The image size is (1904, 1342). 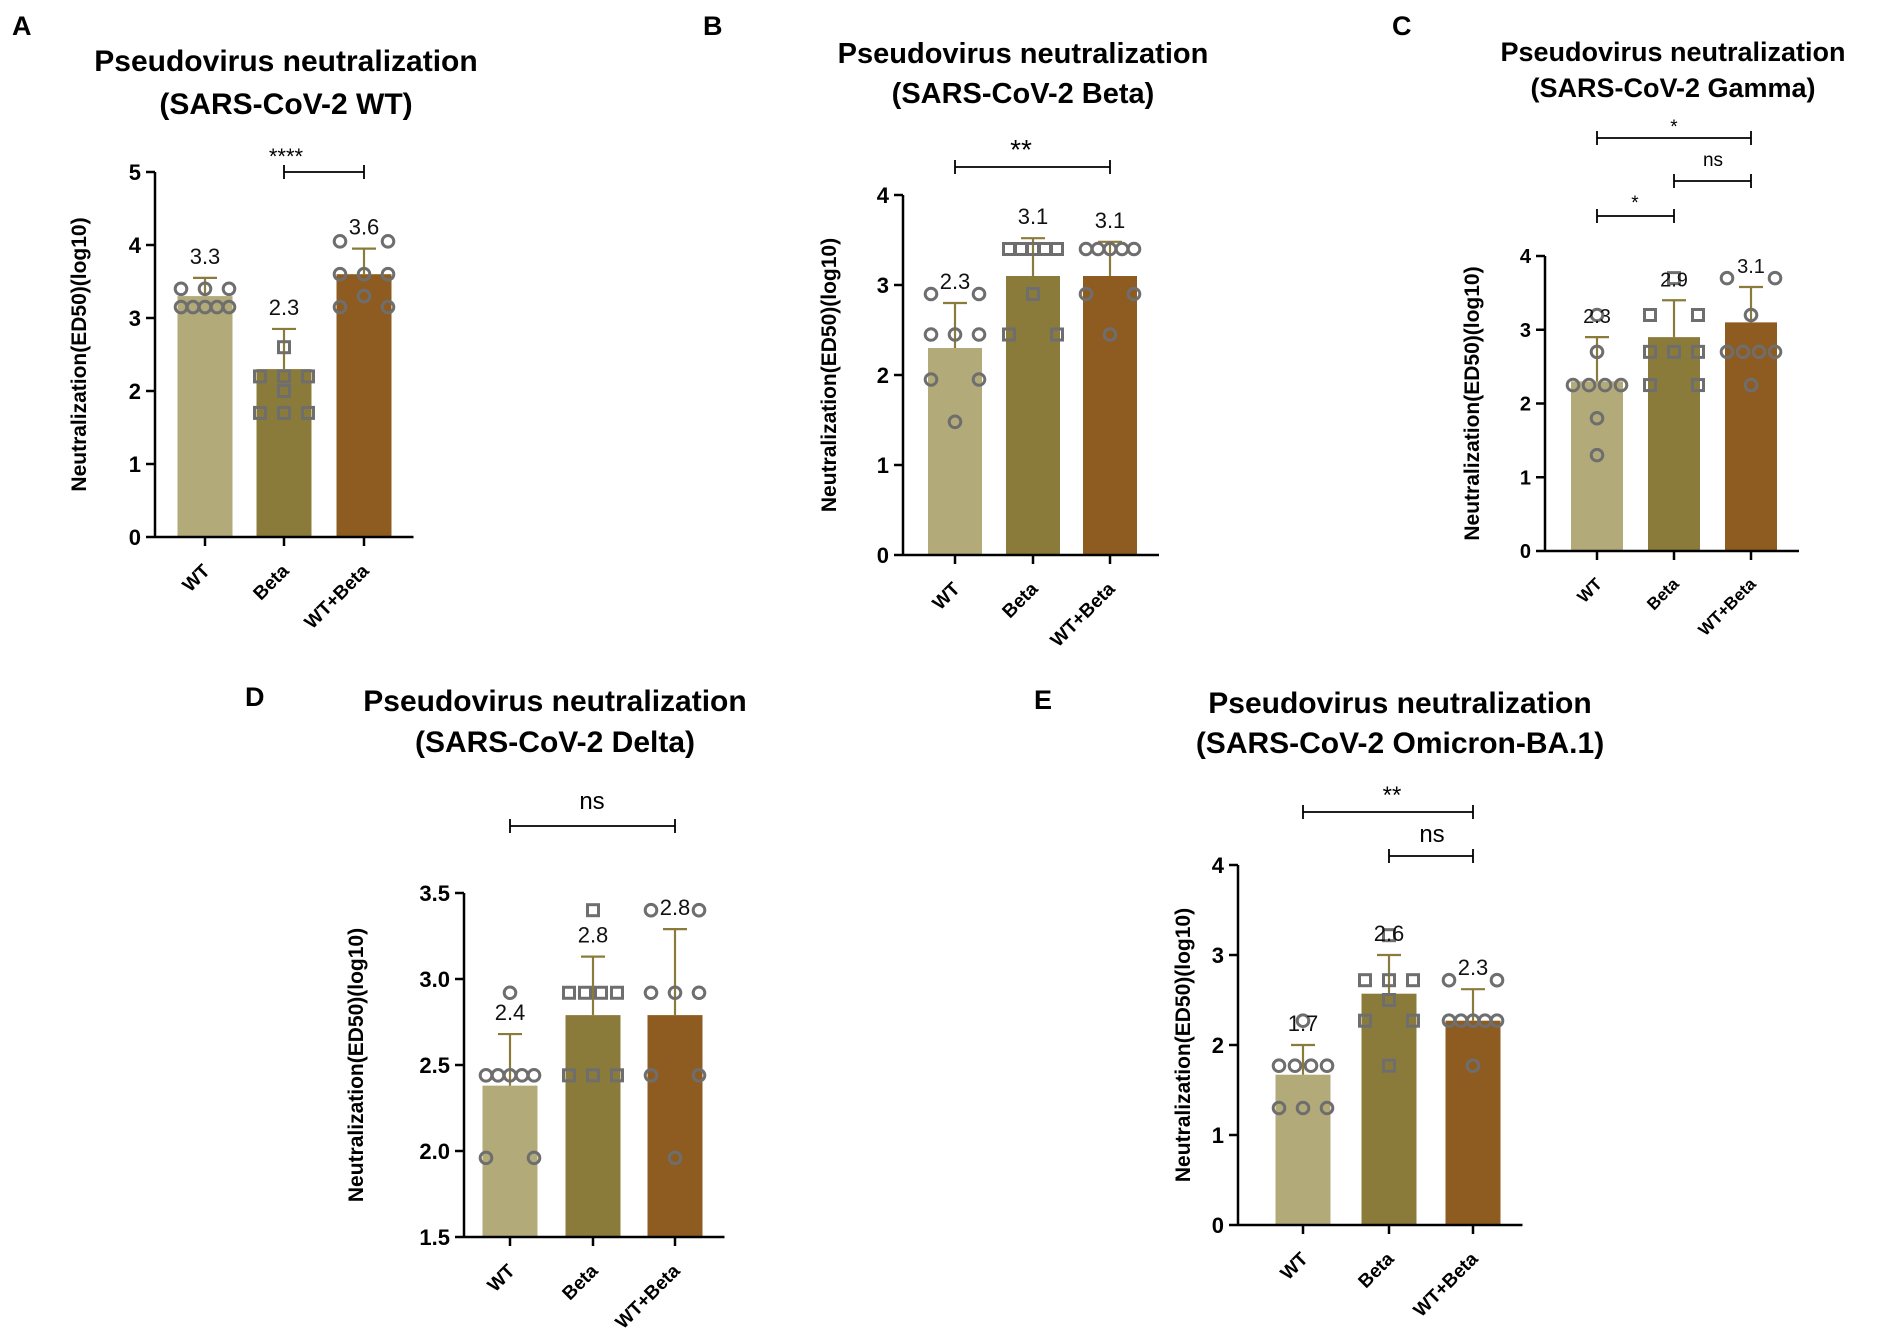 I want to click on value-label: 2.8, so click(x=675, y=907).